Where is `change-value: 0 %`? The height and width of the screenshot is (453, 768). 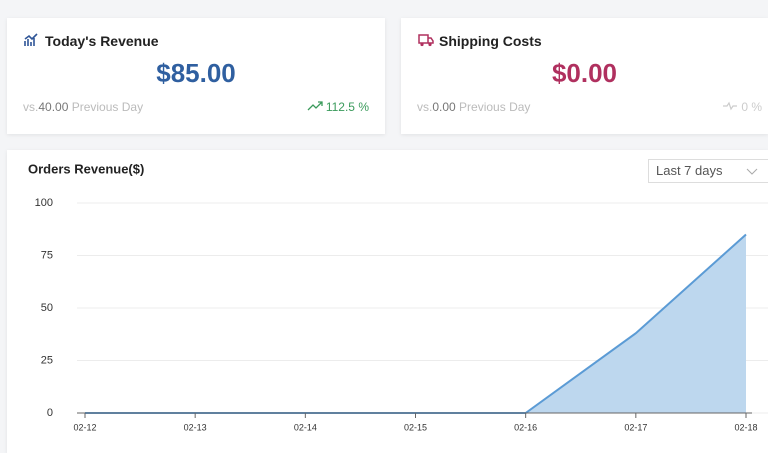
change-value: 0 % is located at coordinates (751, 107).